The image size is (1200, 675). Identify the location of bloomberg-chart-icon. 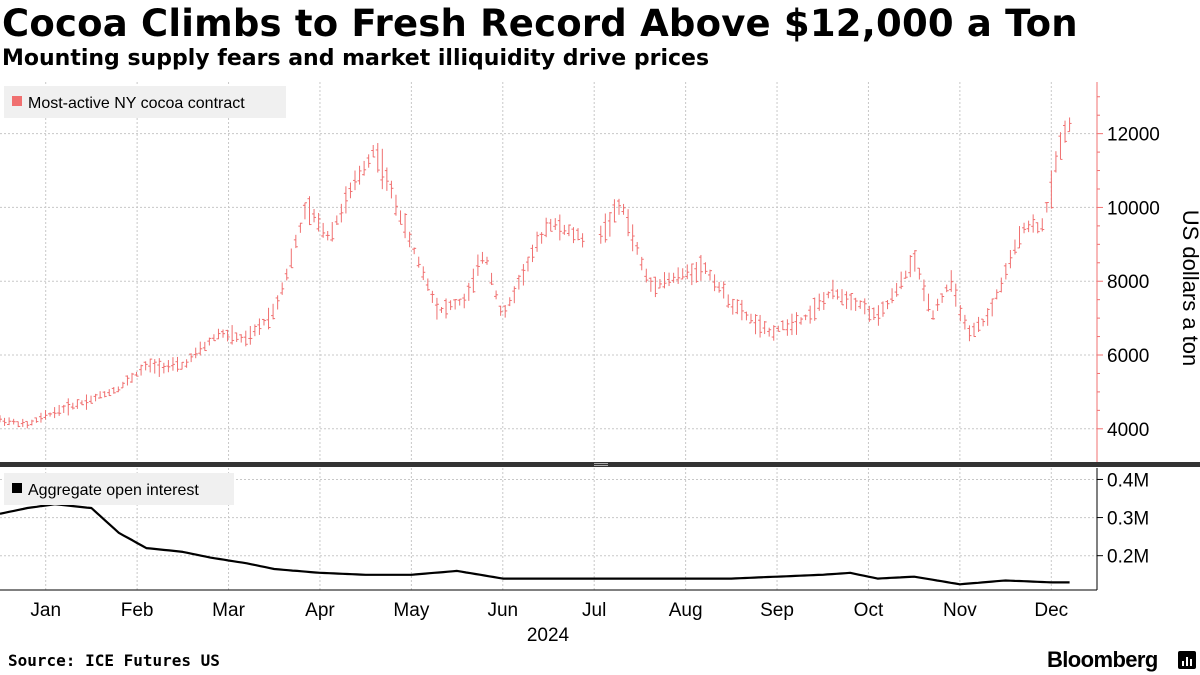
(1187, 660).